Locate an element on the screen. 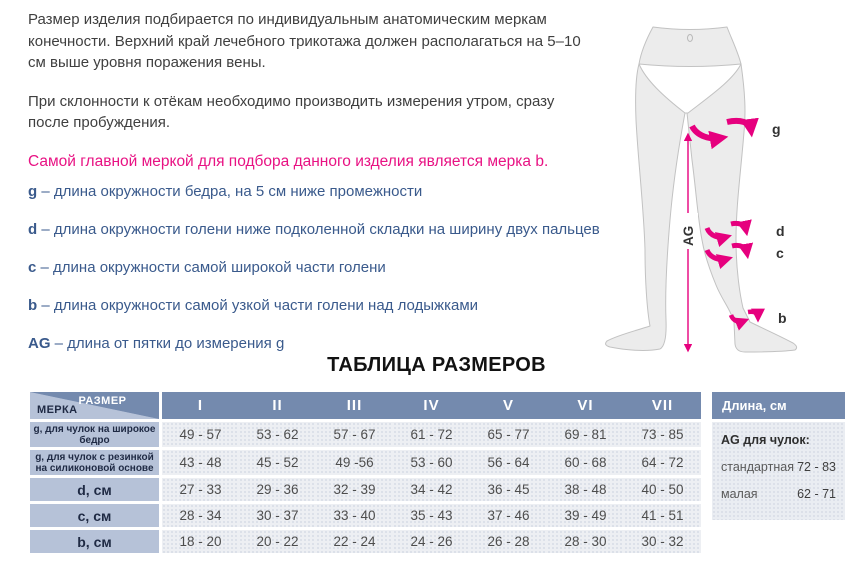  size-cell: 65 - 77 is located at coordinates (508, 434).